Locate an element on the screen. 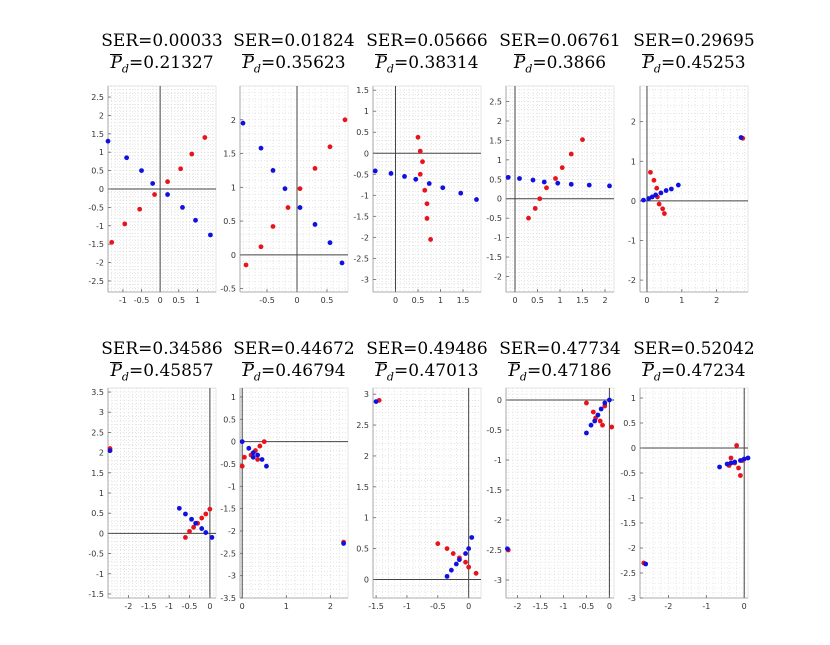 This screenshot has width=830, height=645. ser-value: 0.34586 is located at coordinates (187, 349).